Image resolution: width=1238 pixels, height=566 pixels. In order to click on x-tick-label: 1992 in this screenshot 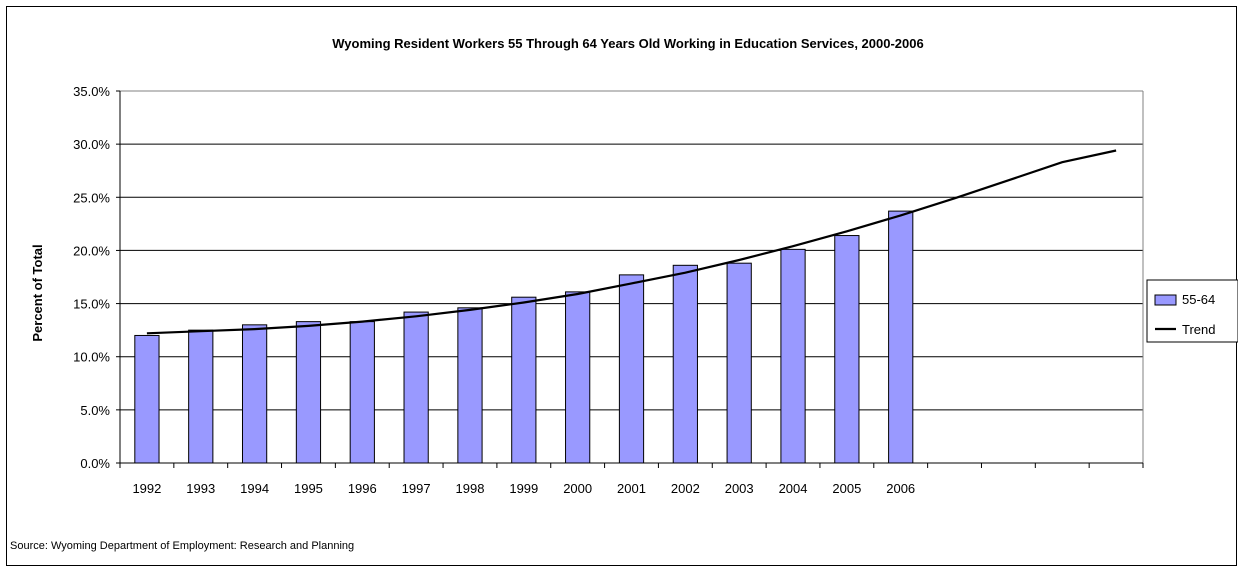, I will do `click(146, 488)`.